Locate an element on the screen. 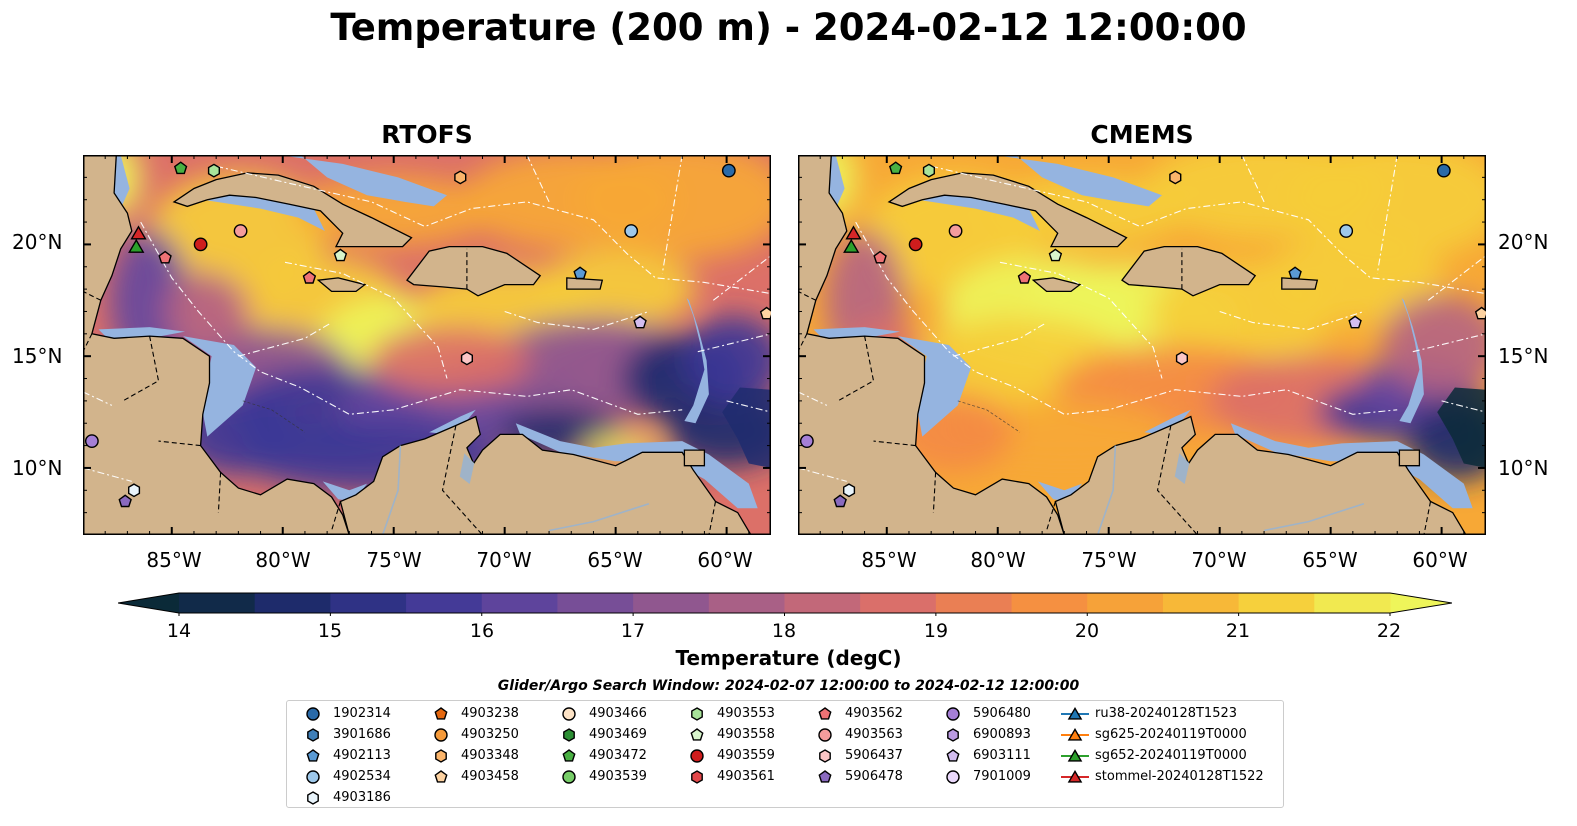 Image resolution: width=1577 pixels, height=826 pixels. lat-label-left: 10°N is located at coordinates (37, 468).